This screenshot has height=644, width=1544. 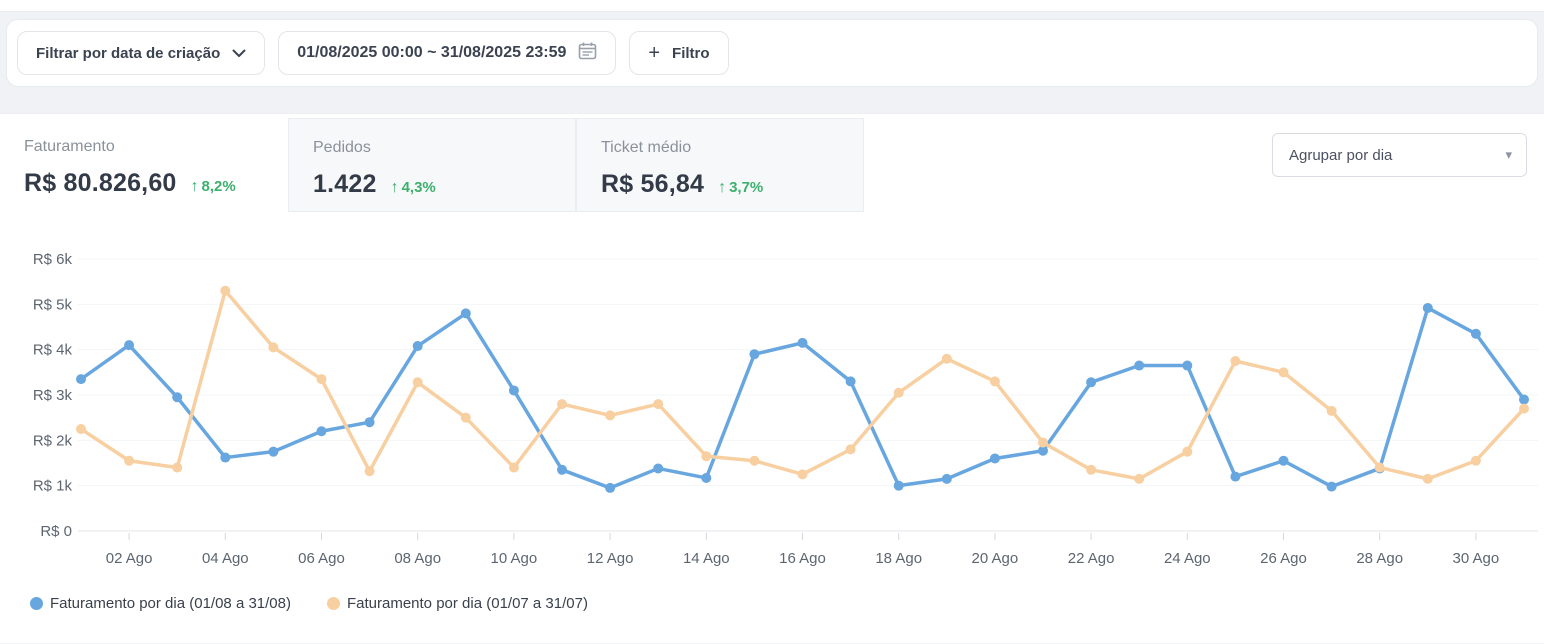 I want to click on svg-text: R$ 5k, so click(x=53, y=304).